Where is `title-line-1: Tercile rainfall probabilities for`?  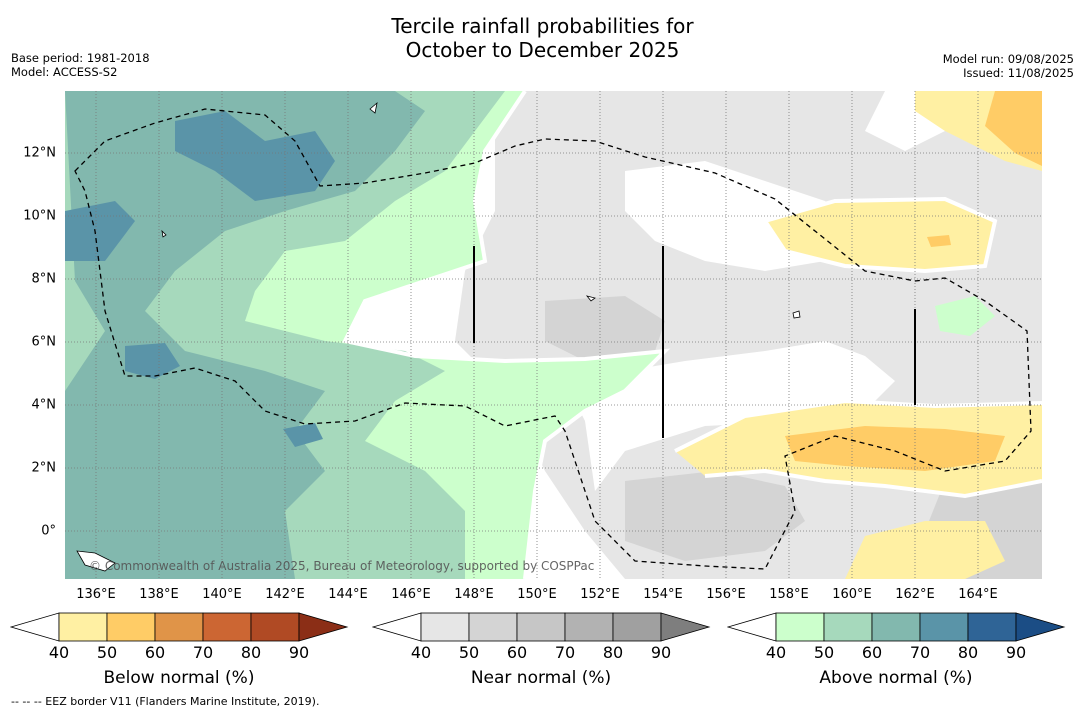
title-line-1: Tercile rainfall probabilities for is located at coordinates (542, 26).